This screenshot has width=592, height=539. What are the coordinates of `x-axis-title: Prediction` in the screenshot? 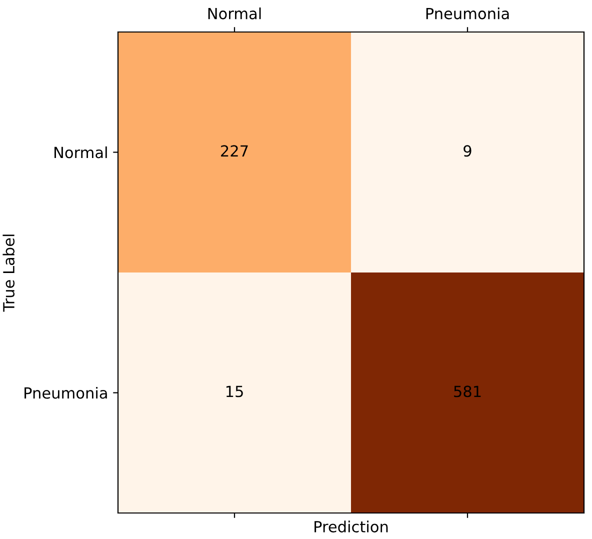 It's located at (351, 526).